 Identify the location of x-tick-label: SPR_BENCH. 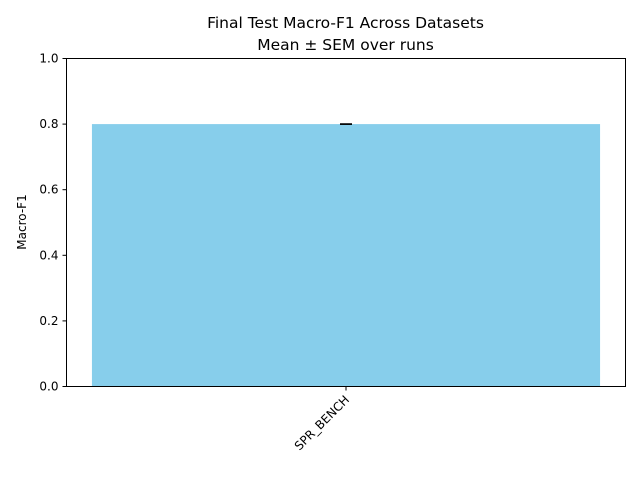
(322, 423).